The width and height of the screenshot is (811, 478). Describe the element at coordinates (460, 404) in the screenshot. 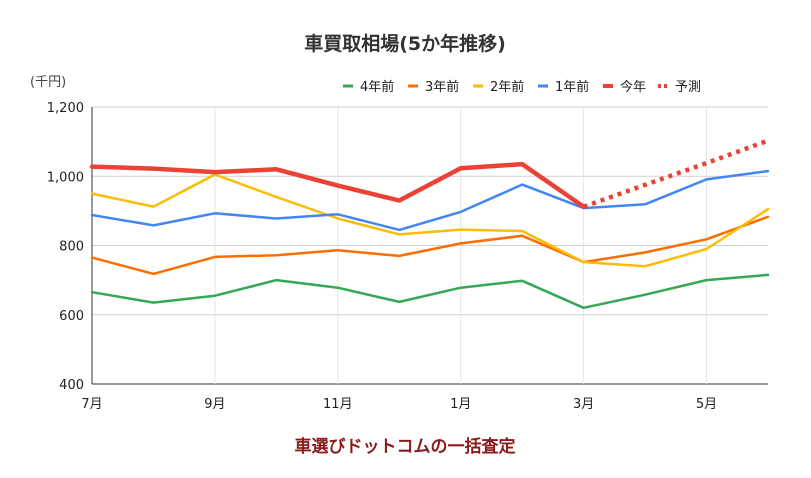

I see `x-tick-label: 1月` at that location.